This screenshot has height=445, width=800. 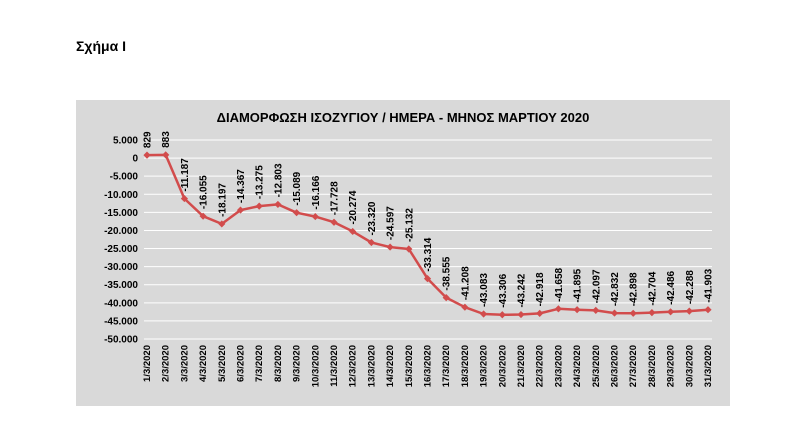 What do you see at coordinates (185, 175) in the screenshot?
I see `data-label: -11.187` at bounding box center [185, 175].